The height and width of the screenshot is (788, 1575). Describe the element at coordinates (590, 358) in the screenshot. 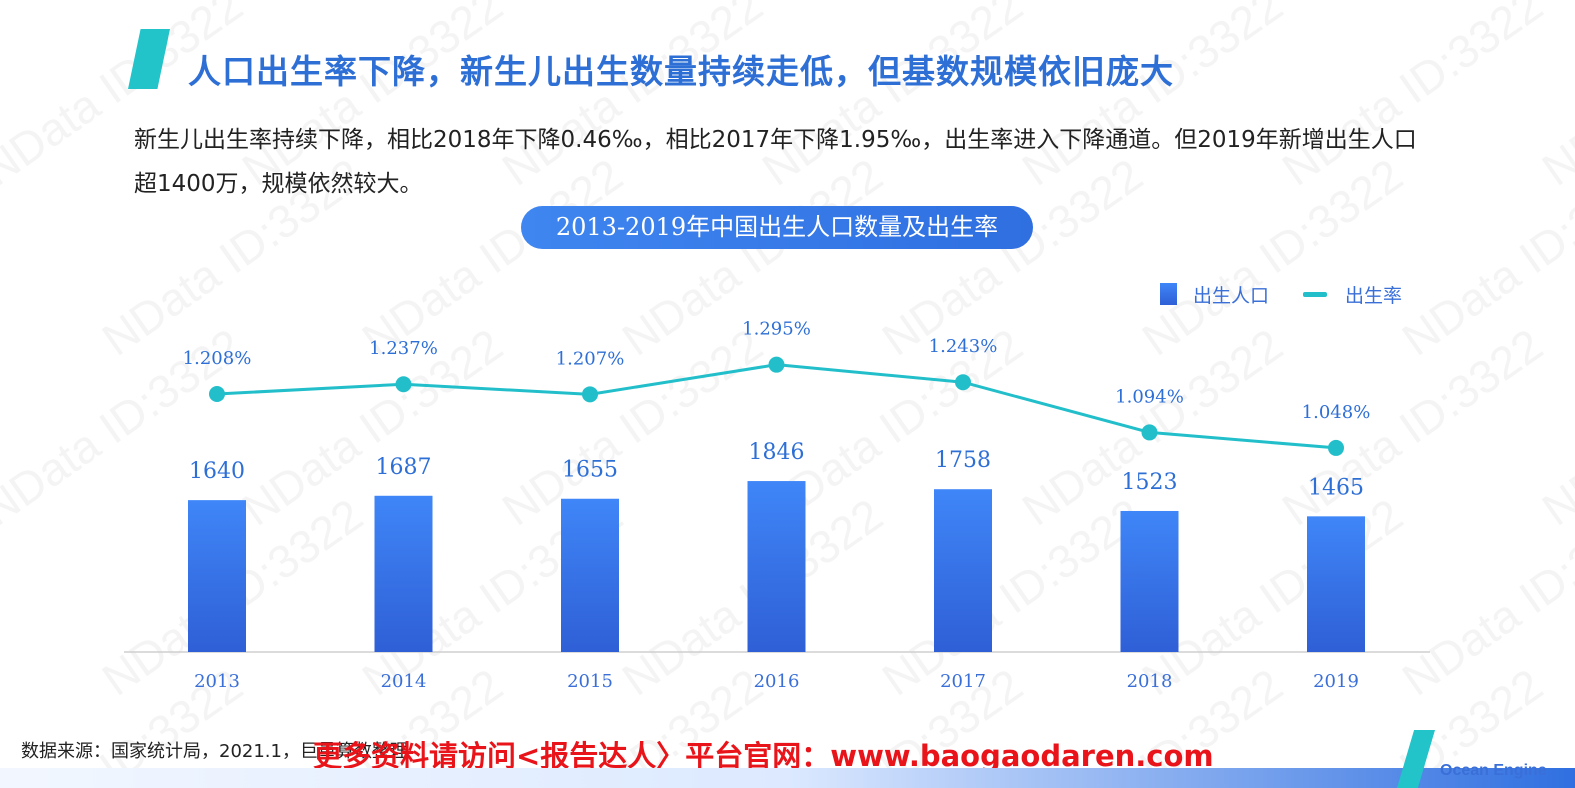

I see `rate-value-label: 1.207%` at that location.